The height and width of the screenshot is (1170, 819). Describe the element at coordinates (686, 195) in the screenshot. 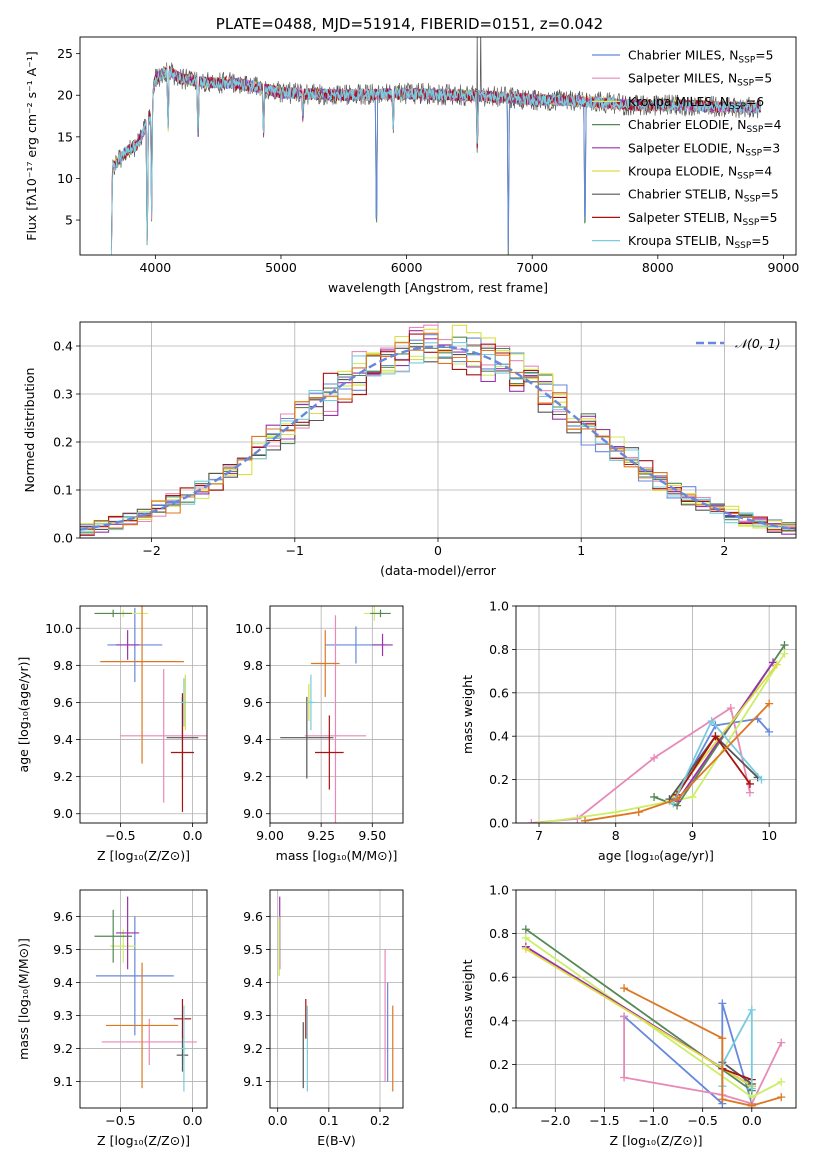

I see `legend-label: Chabrier STELIB, N` at that location.